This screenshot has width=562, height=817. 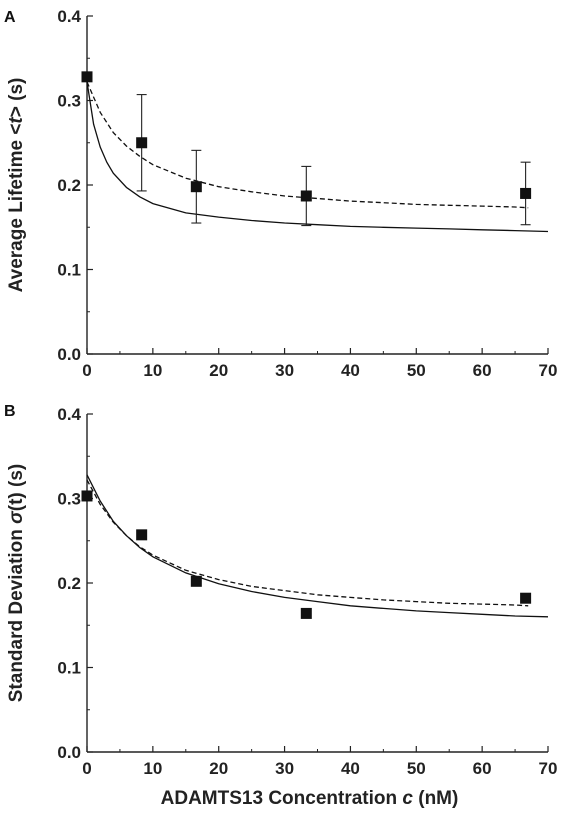 I want to click on panel-b-solid-curve, so click(x=317, y=546).